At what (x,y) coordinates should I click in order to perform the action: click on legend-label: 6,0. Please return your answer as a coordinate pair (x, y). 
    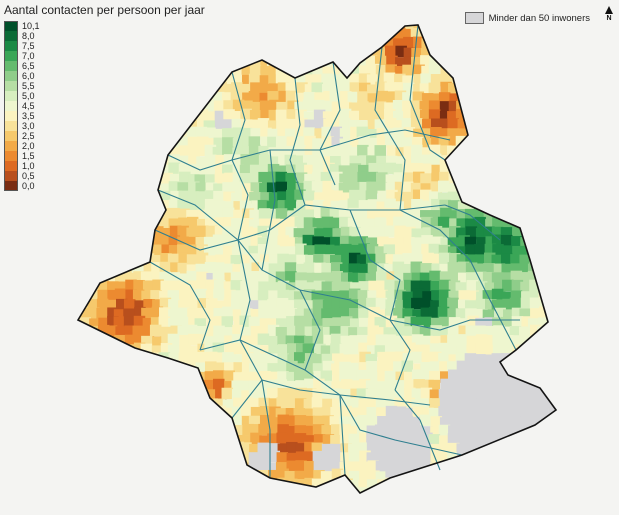
    Looking at the image, I should click on (28, 76).